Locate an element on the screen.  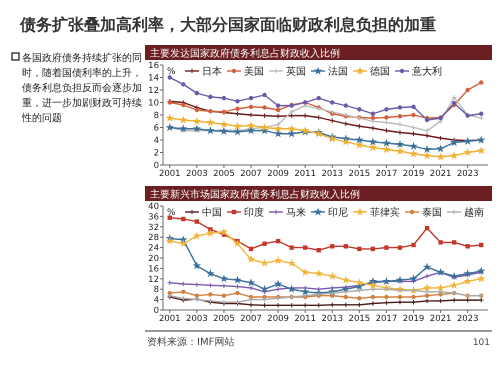
legend-label: 越南 is located at coordinates (474, 212).